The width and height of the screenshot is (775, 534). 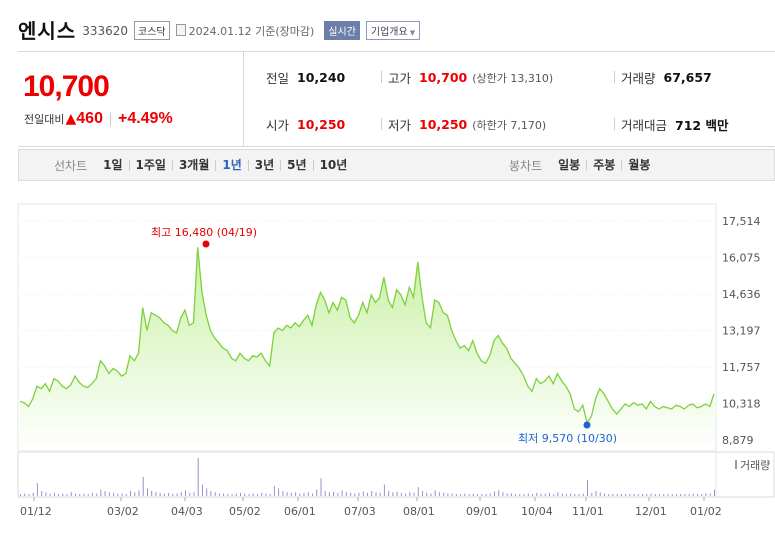 I want to click on period-tab-0: 1일, so click(x=113, y=165).